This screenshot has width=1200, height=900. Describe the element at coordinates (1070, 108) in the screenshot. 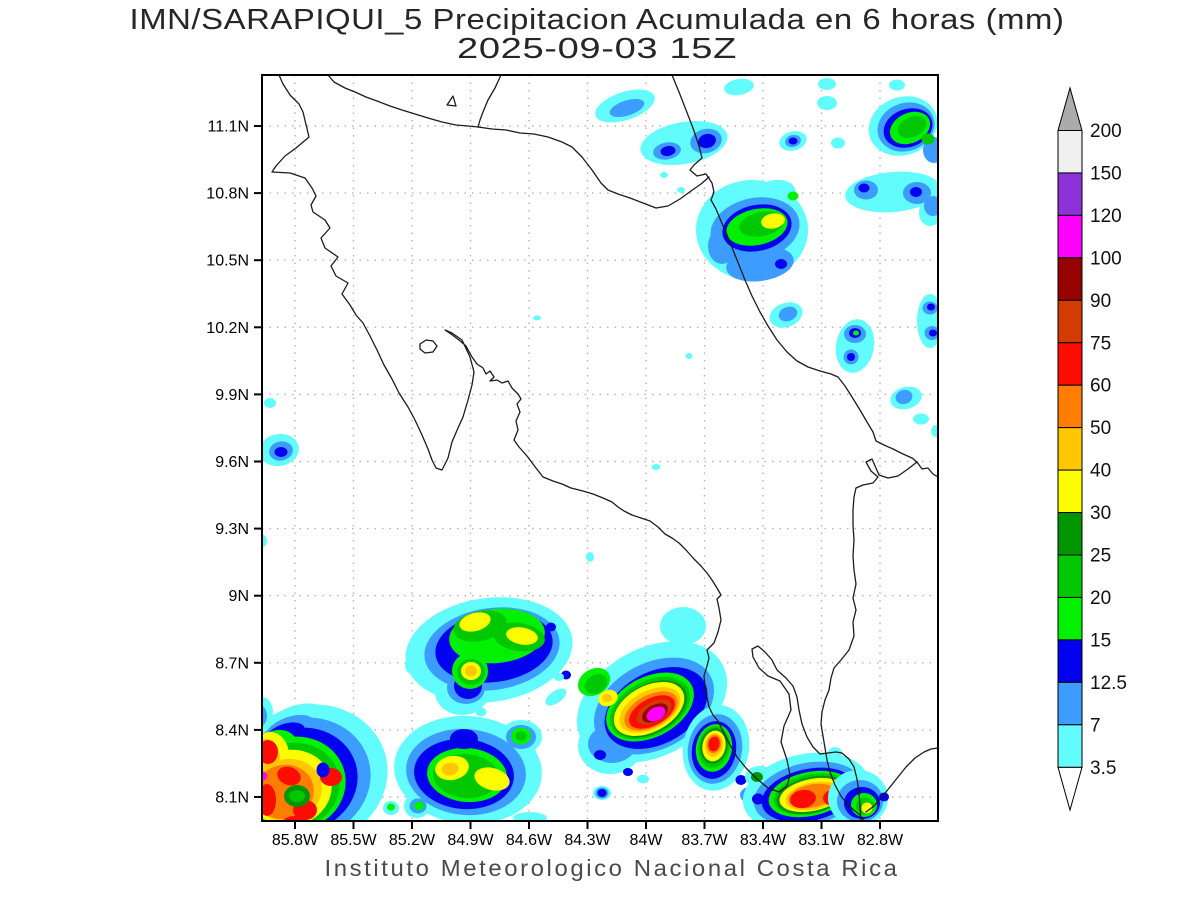

I see `colorbar-over-arrow` at that location.